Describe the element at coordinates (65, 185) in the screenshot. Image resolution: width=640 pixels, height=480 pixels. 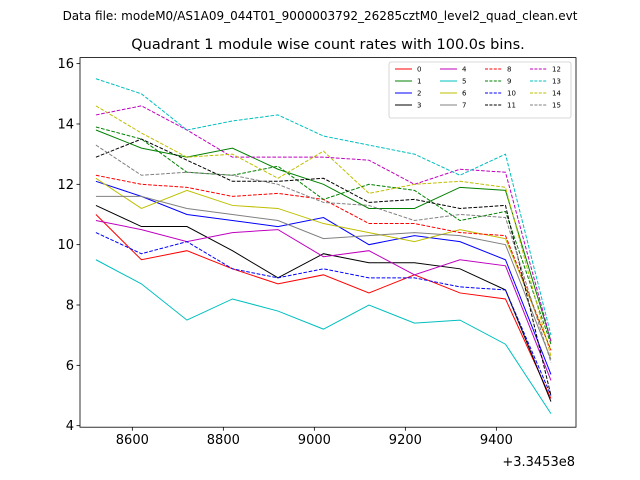
I see `y-tick-label: 12` at that location.